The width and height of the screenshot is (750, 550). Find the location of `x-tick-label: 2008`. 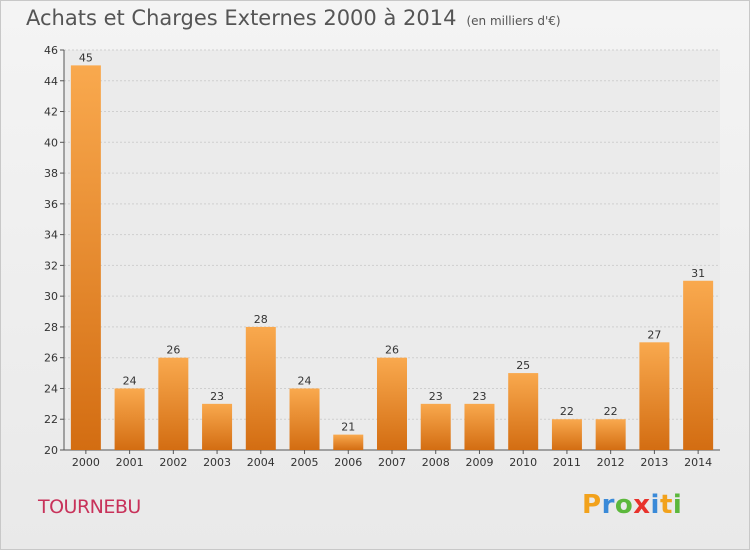

x-tick-label: 2008 is located at coordinates (436, 462).